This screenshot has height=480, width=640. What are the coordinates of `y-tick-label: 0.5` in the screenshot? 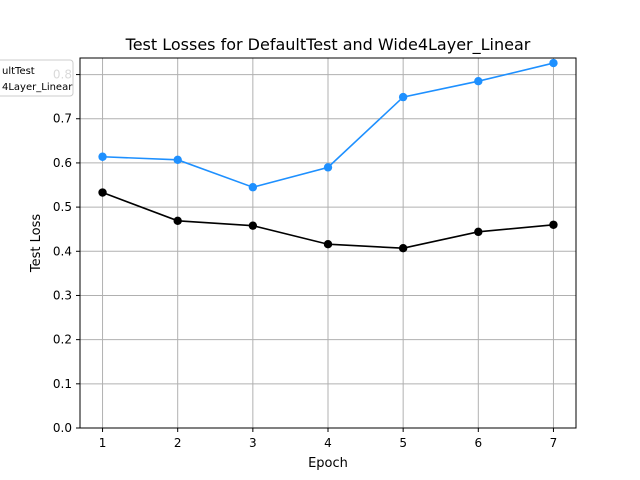 It's located at (62, 207).